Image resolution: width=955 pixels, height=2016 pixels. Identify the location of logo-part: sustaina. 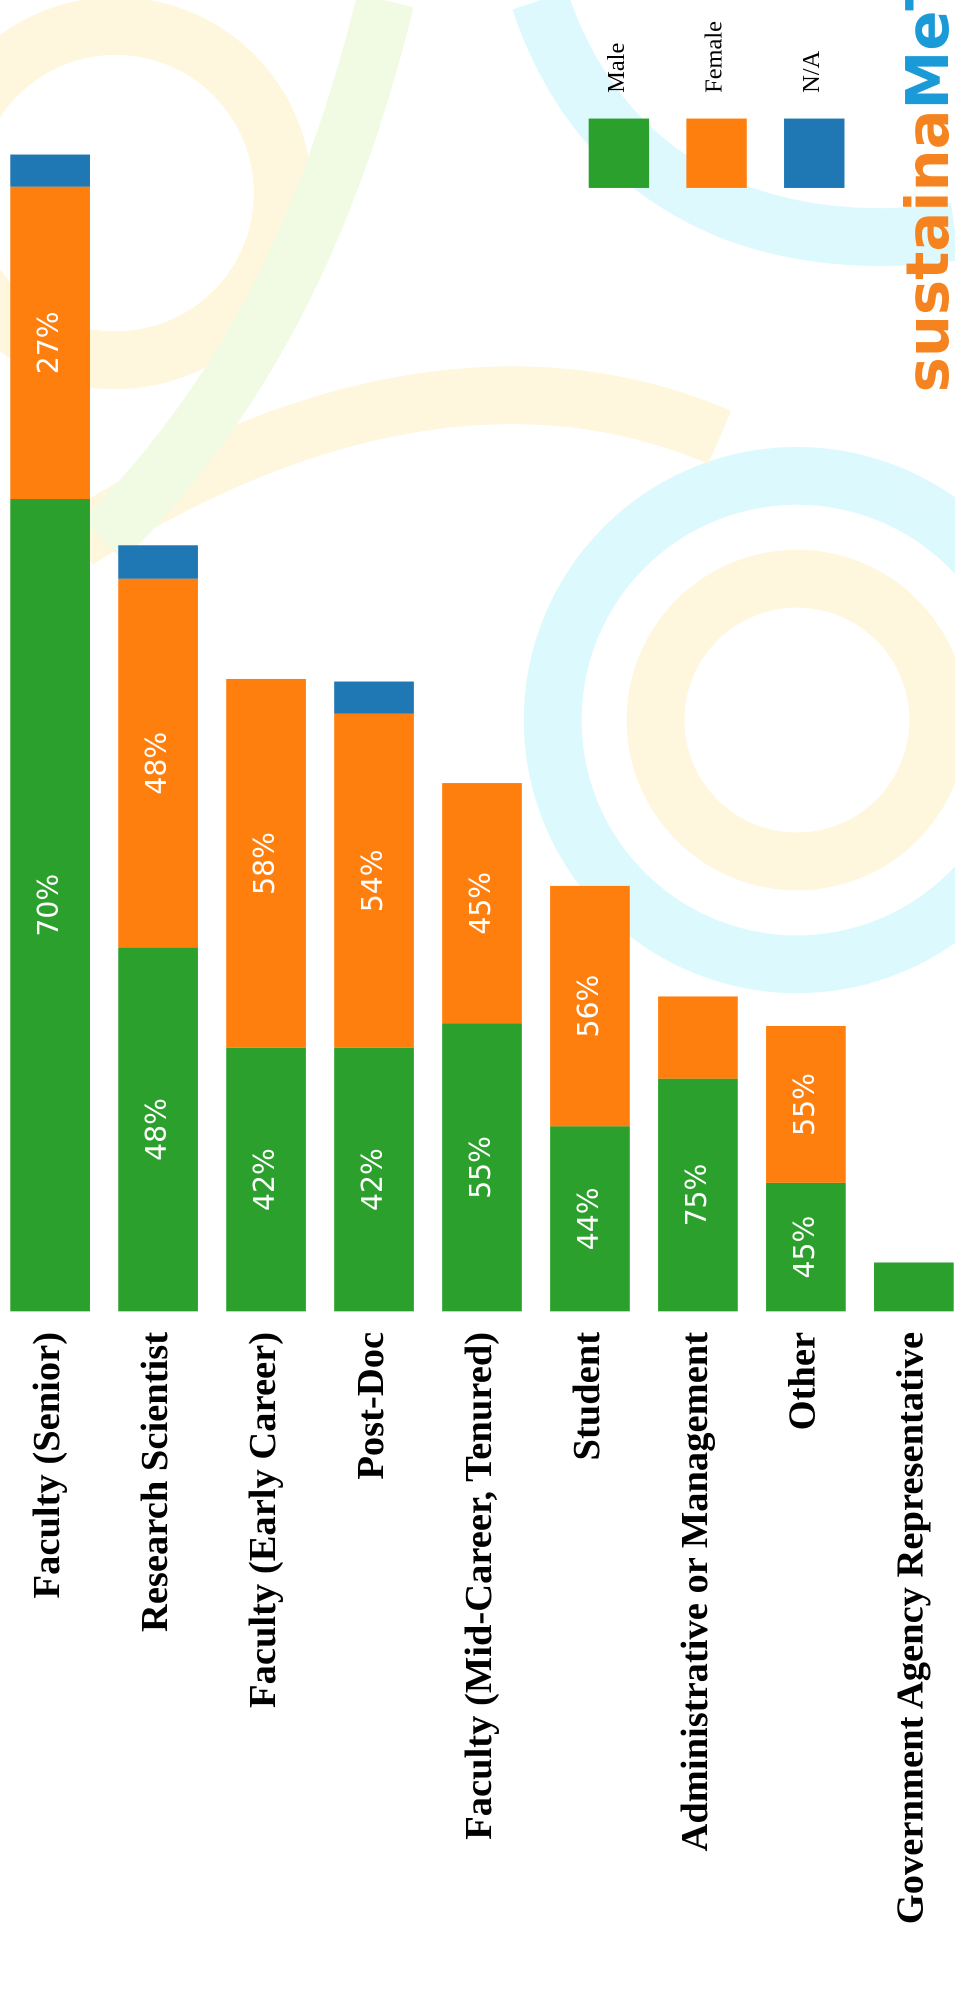
(924, 250).